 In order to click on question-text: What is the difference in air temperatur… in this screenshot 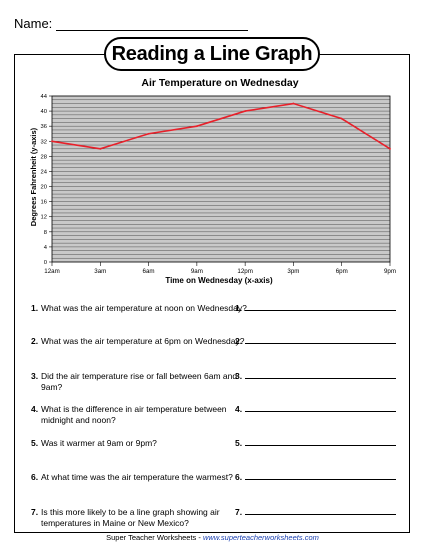, I will do `click(134, 414)`.